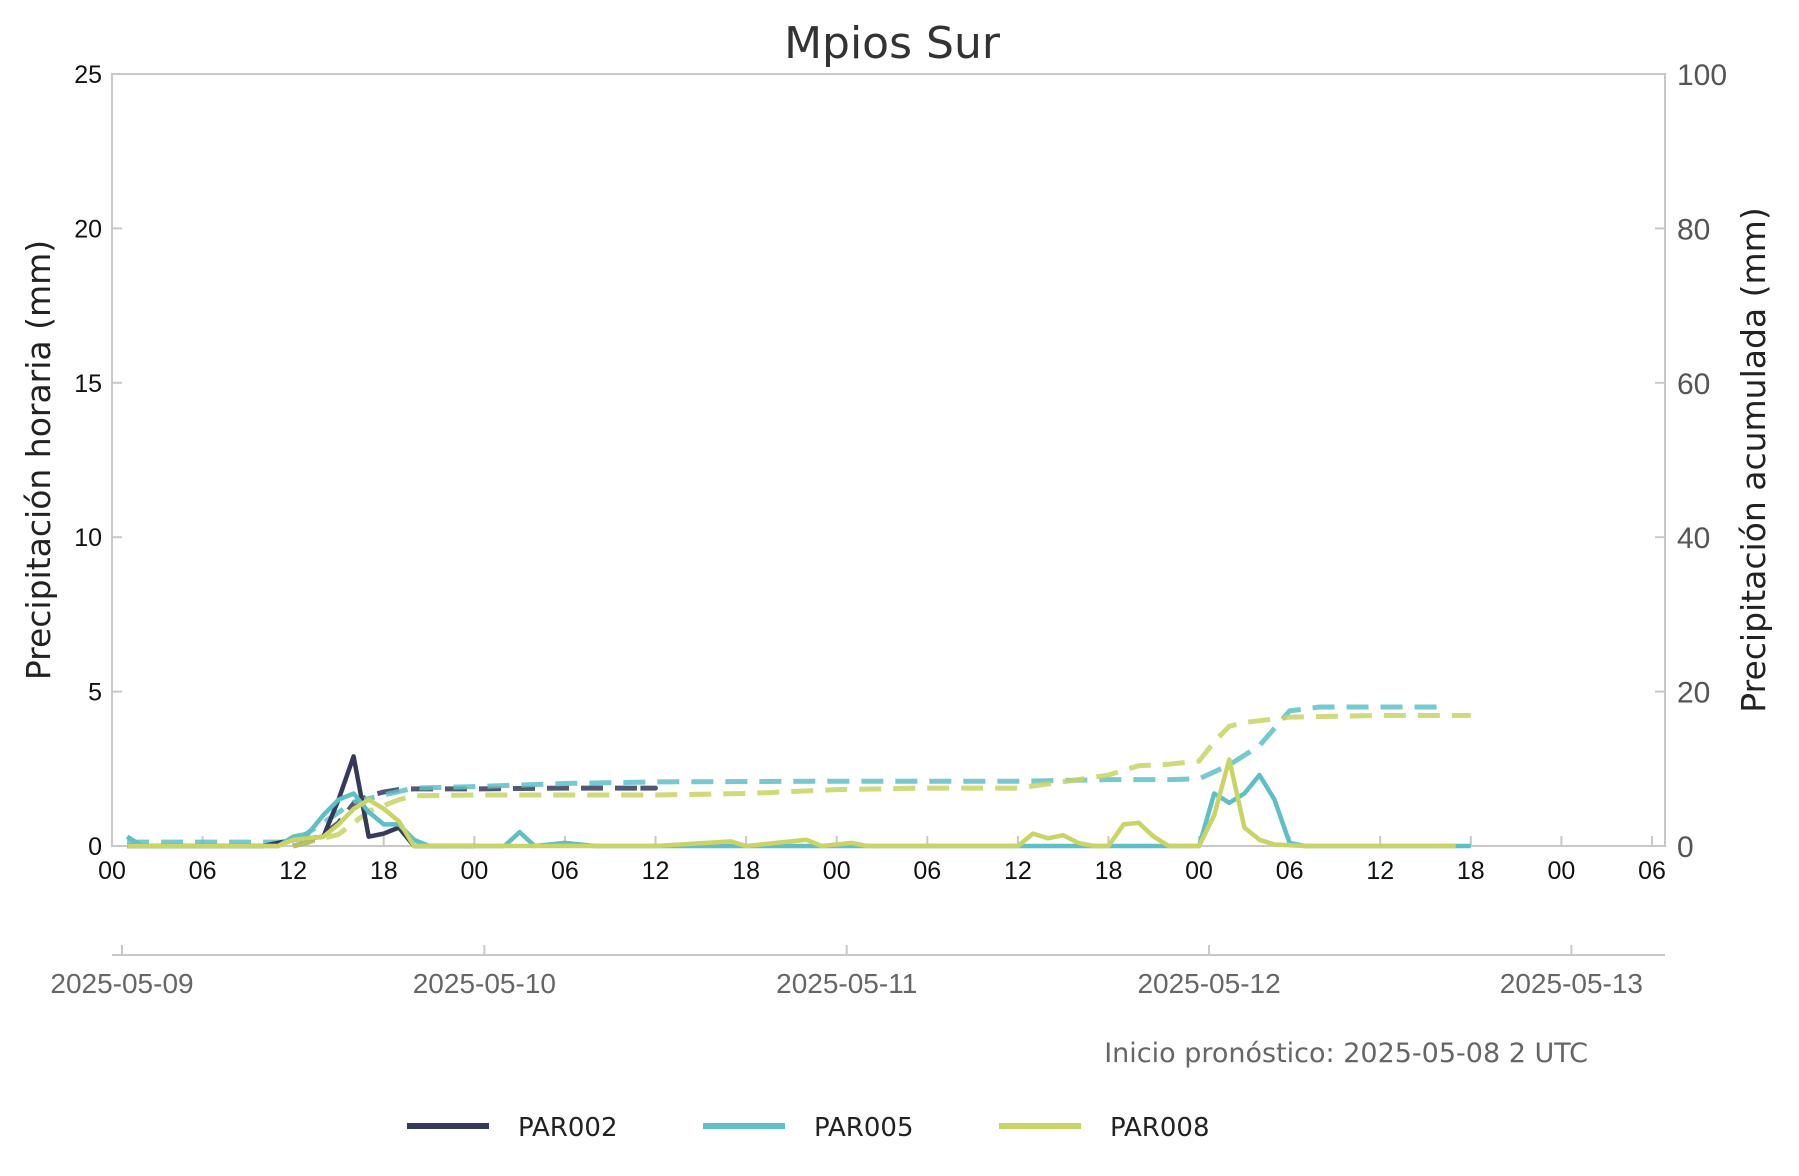 The image size is (1799, 1176). I want to click on chart-title: Mpios Sur, so click(892, 43).